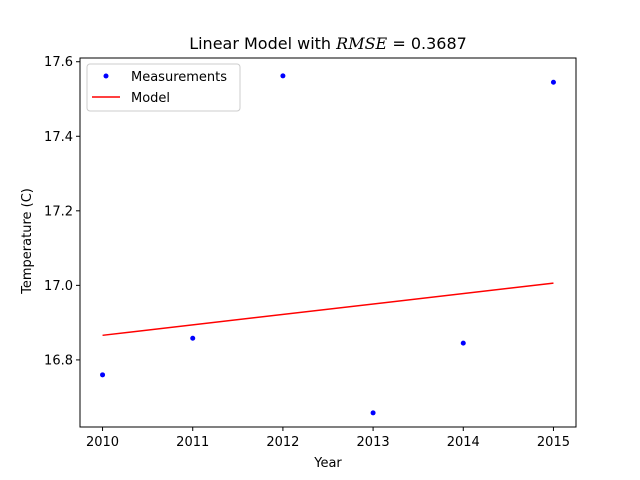 The image size is (640, 480). What do you see at coordinates (58, 360) in the screenshot?
I see `y-tick-label: 16.8` at bounding box center [58, 360].